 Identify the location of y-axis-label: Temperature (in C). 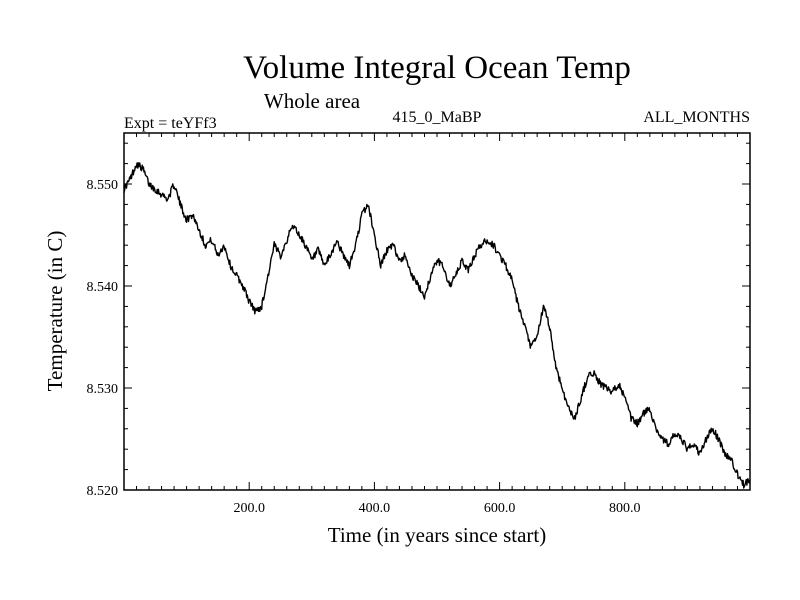
(55, 311).